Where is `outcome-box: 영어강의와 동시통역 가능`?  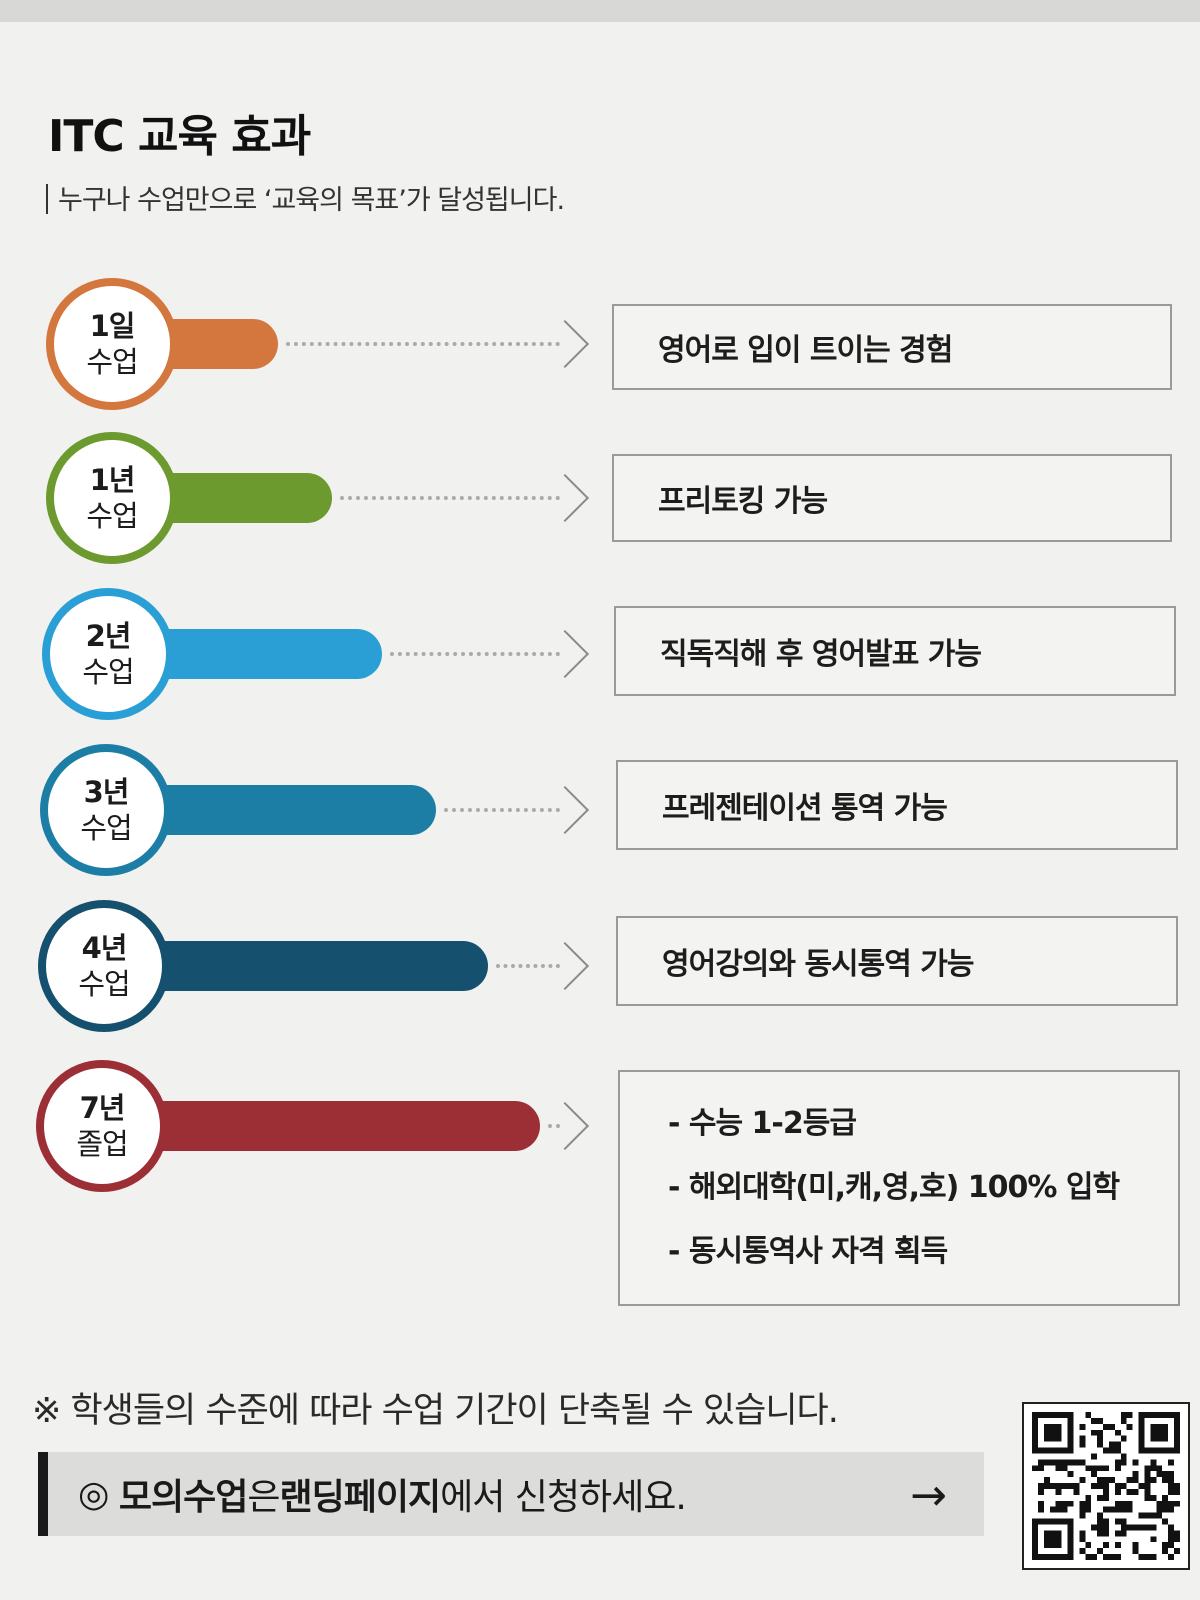
outcome-box: 영어강의와 동시통역 가능 is located at coordinates (897, 961).